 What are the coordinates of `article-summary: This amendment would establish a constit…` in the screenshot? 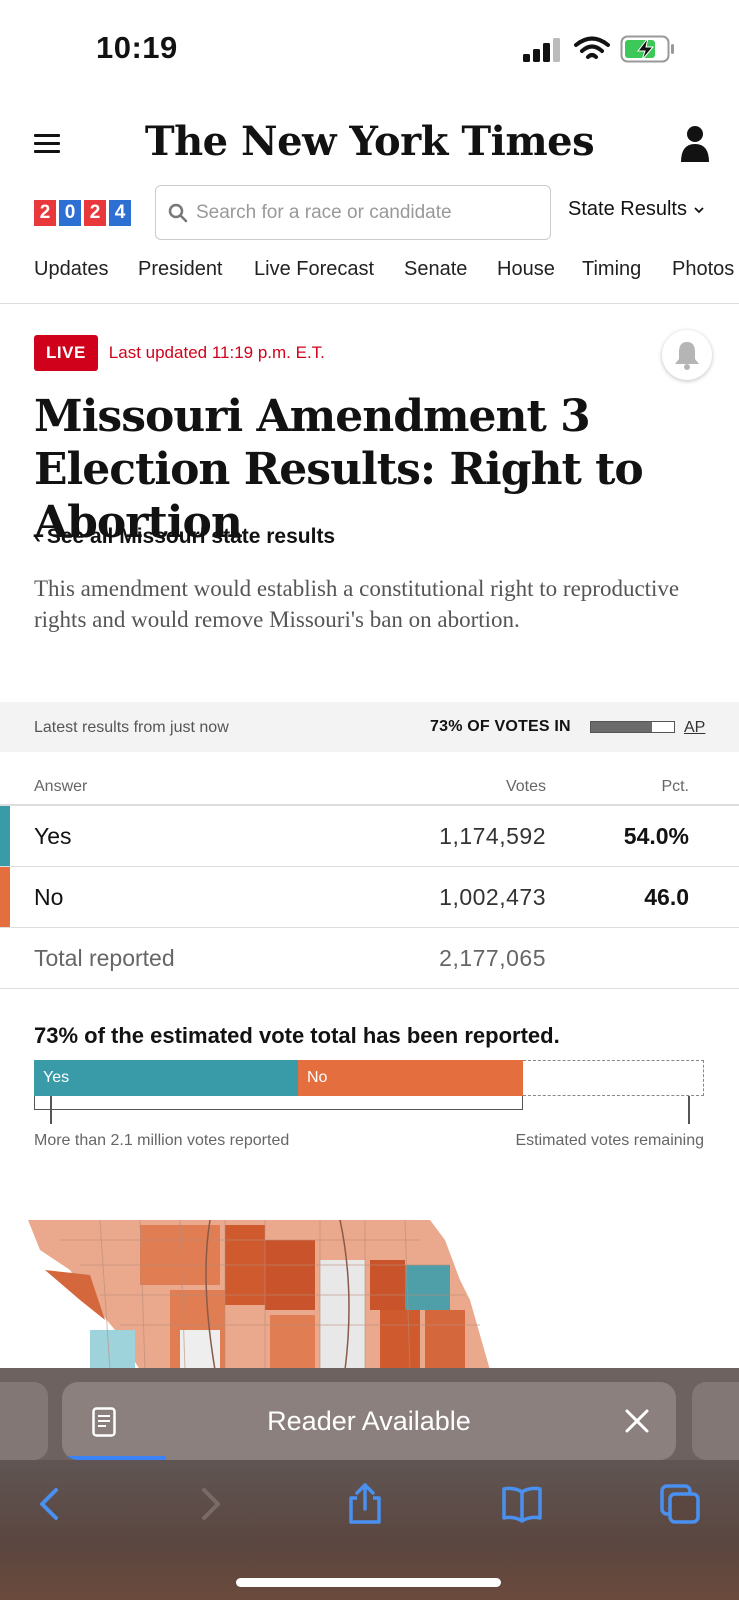 It's located at (357, 604).